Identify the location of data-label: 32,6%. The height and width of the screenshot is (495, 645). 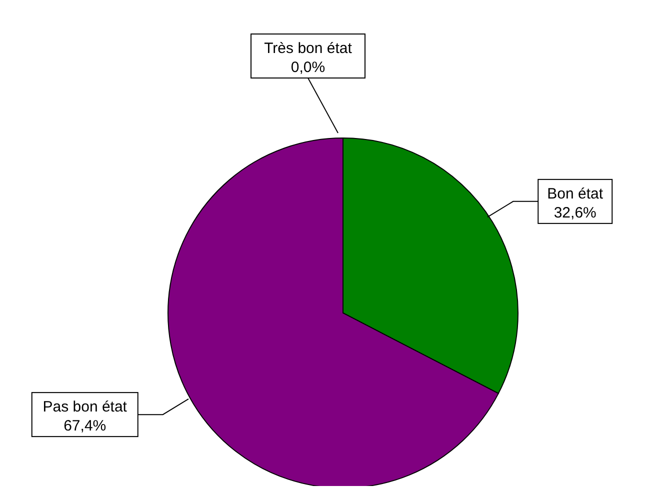
(575, 213).